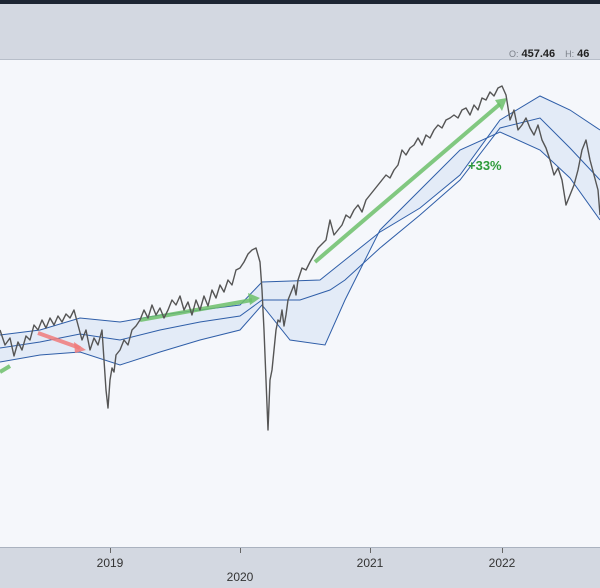 The image size is (600, 588). I want to click on window-top-bar, so click(300, 2).